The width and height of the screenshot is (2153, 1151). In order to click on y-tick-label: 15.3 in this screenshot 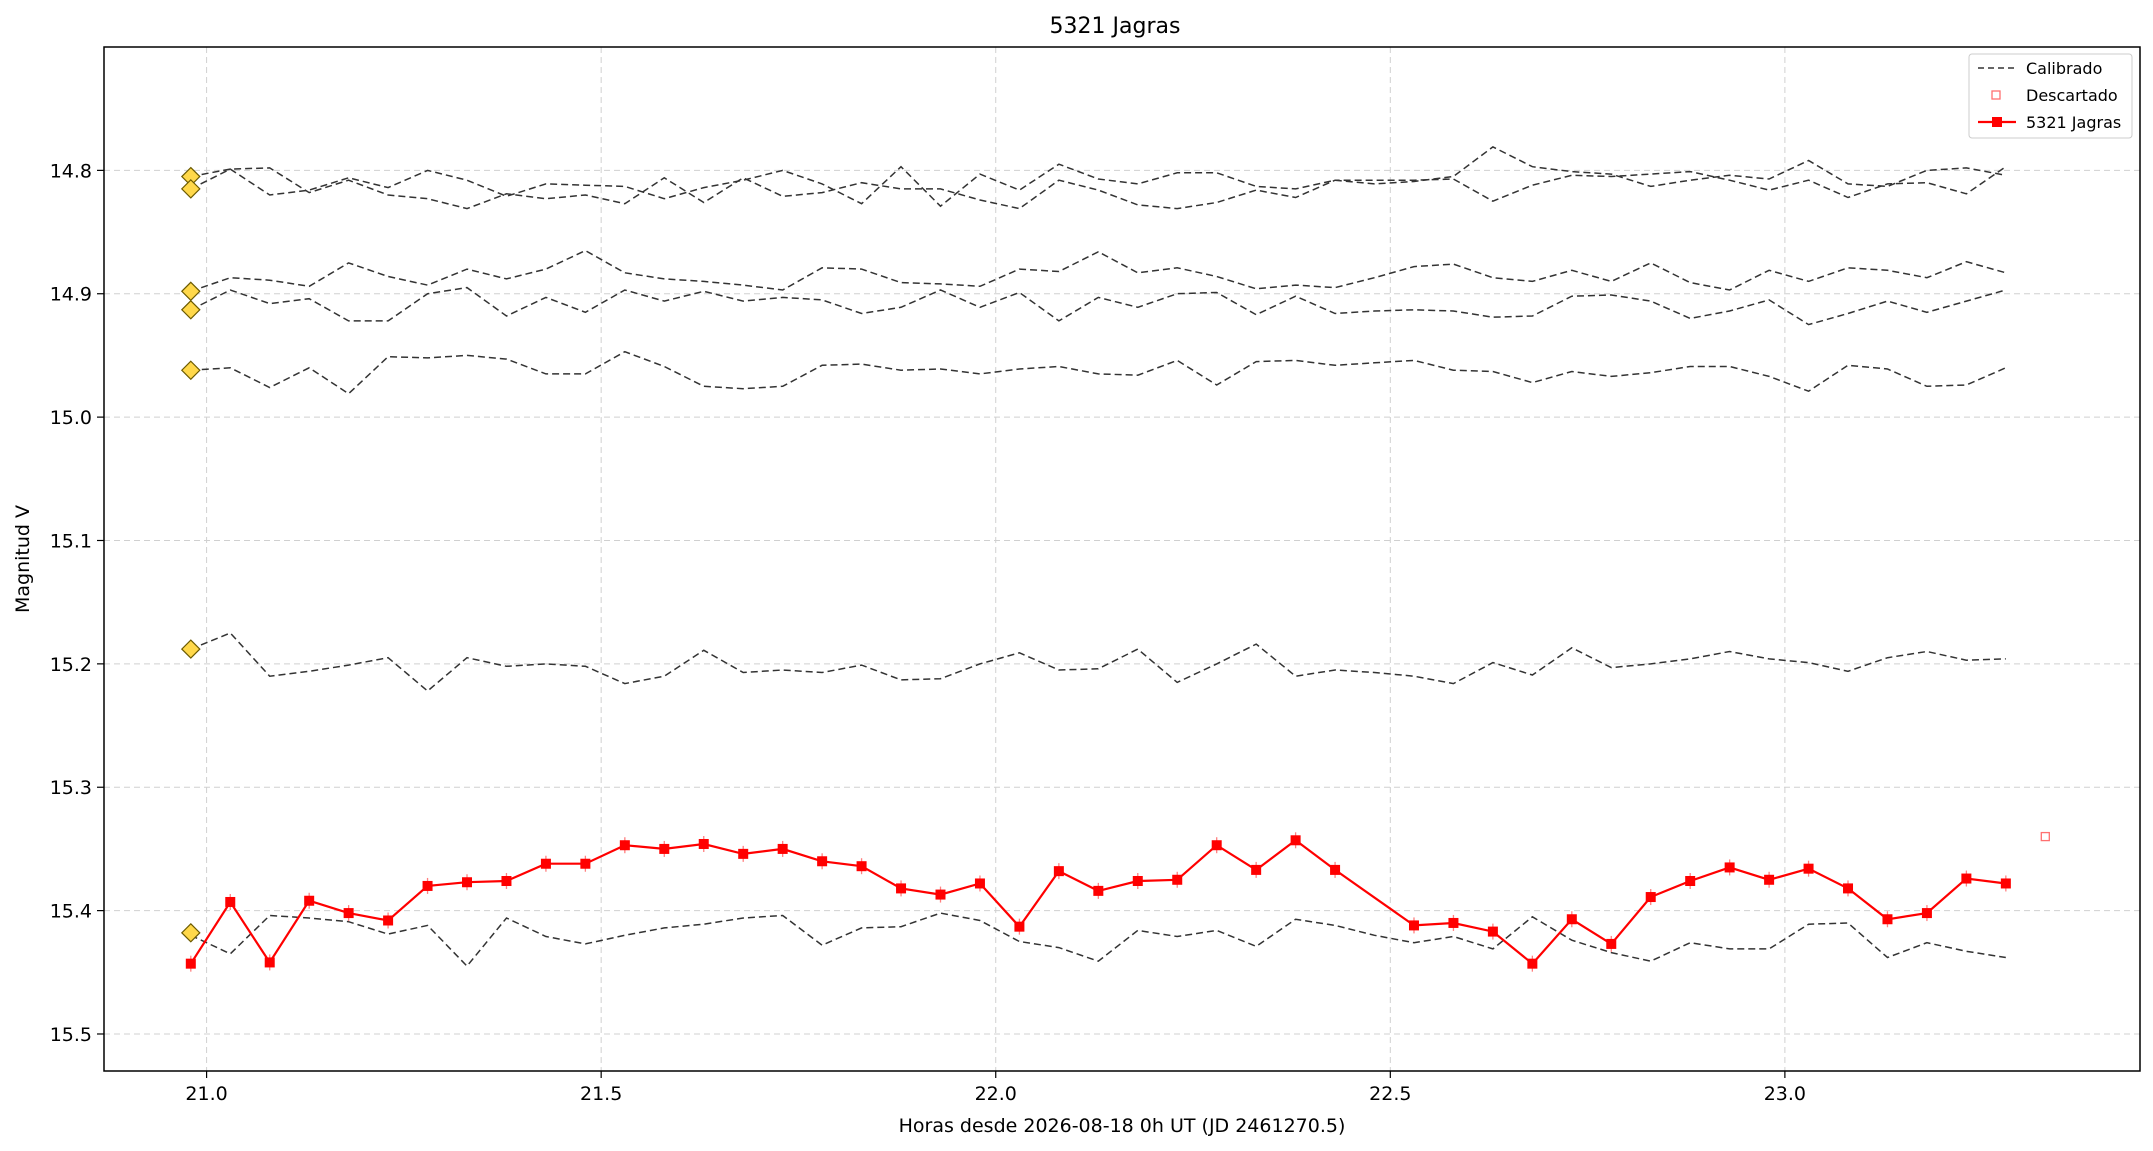, I will do `click(71, 788)`.